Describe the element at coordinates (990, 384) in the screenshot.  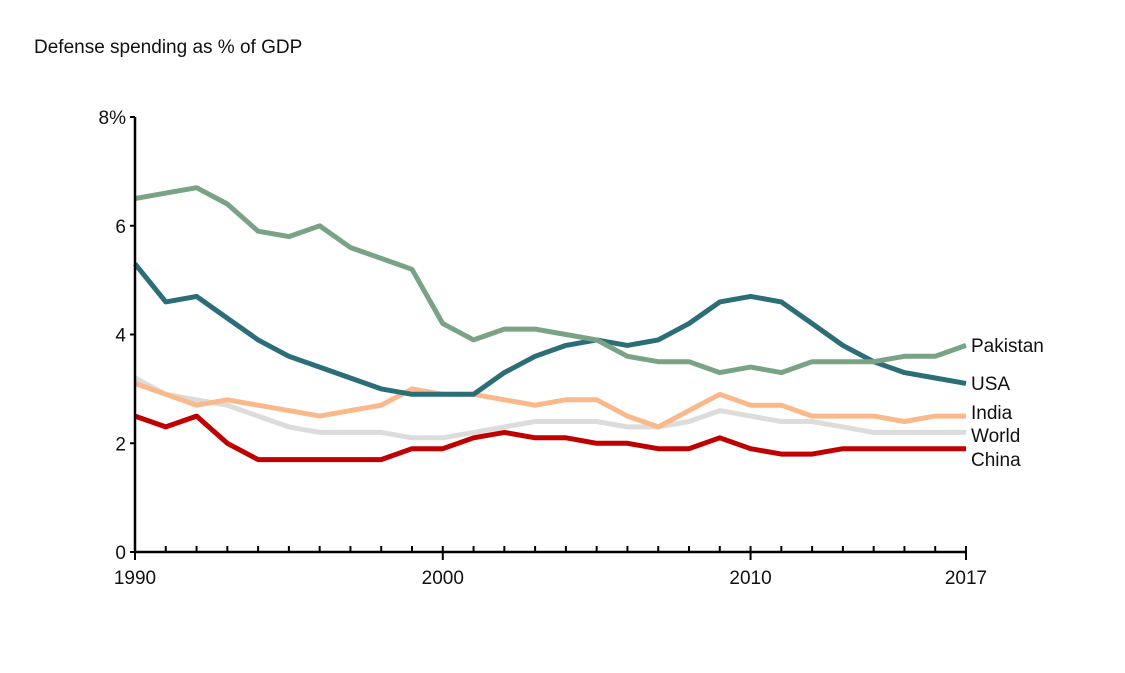
I see `series-label-usa: USA` at that location.